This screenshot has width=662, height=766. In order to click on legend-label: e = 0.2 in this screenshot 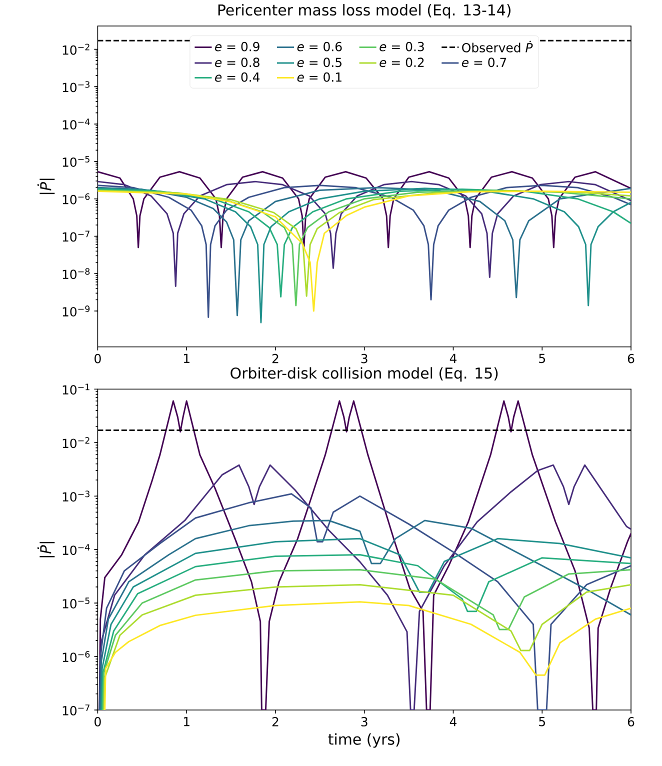, I will do `click(402, 63)`.